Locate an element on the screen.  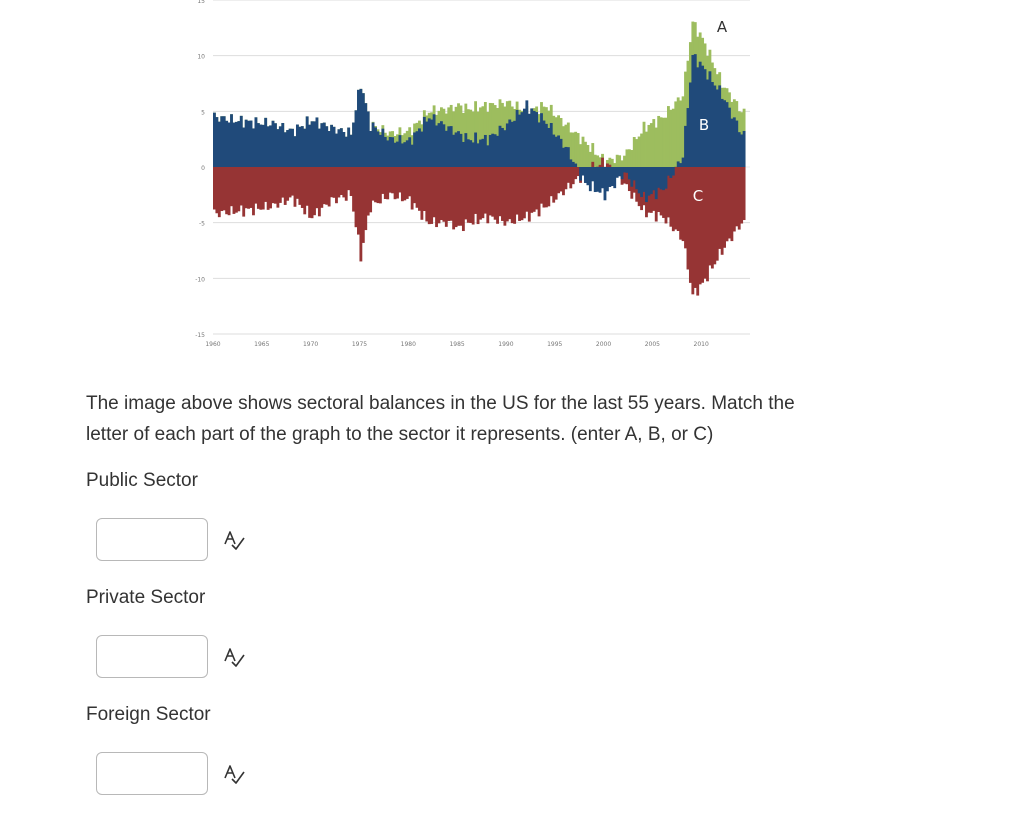
foreign-sector-input is located at coordinates (152, 773).